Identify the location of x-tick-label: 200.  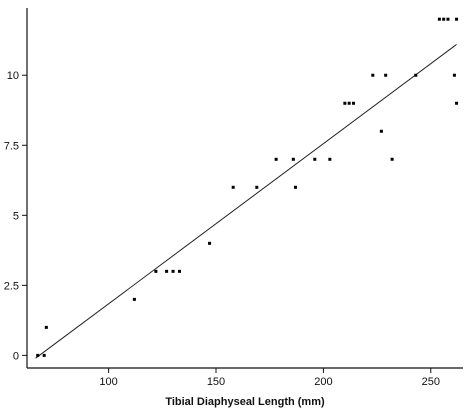
(323, 382).